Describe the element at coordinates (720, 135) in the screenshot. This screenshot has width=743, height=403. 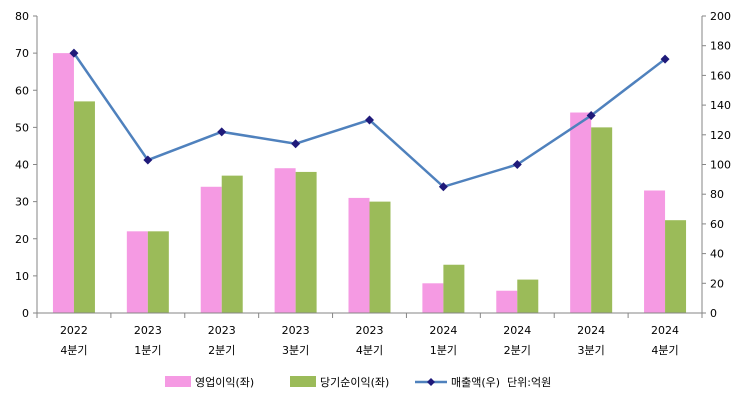
I see `right-axis-tick-label: 120` at that location.